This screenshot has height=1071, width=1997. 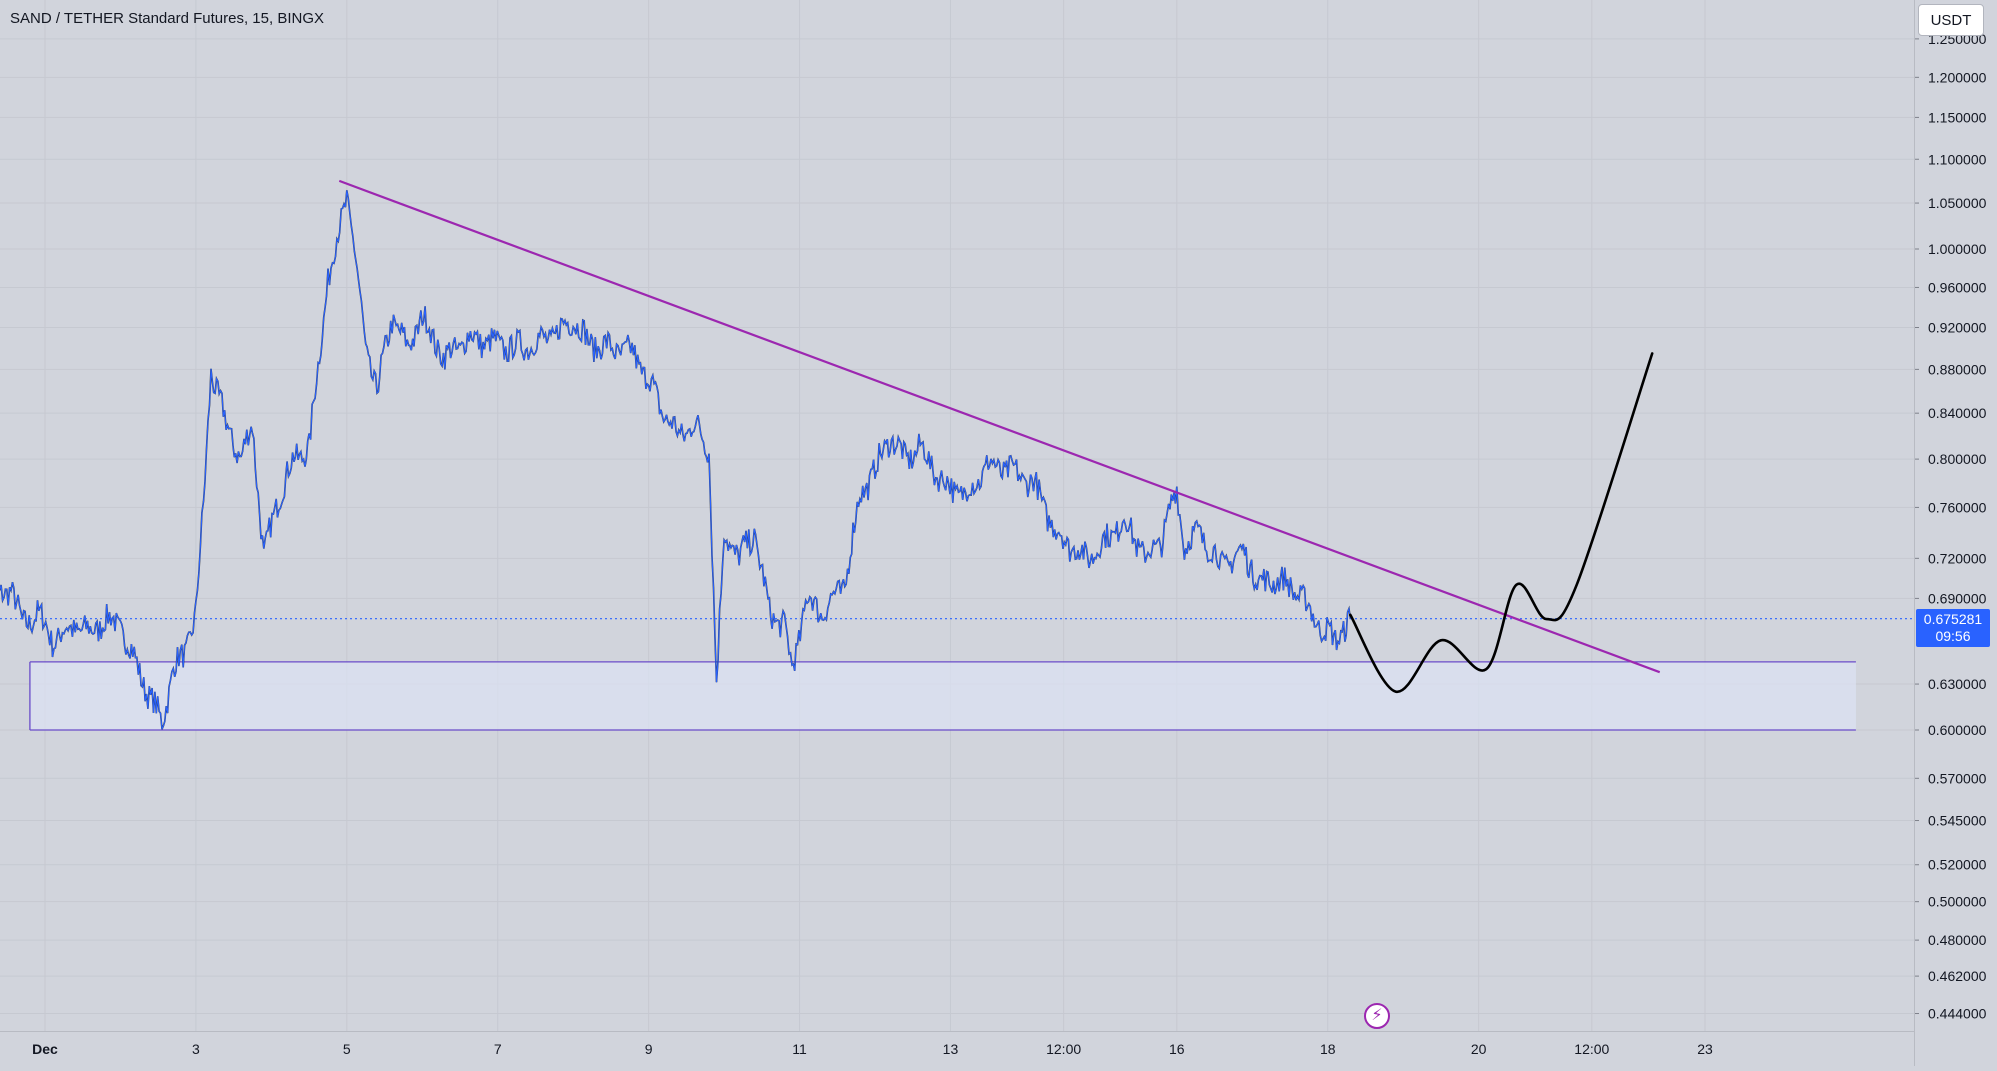 What do you see at coordinates (1957, 865) in the screenshot?
I see `price-tick-label: 0.520000` at bounding box center [1957, 865].